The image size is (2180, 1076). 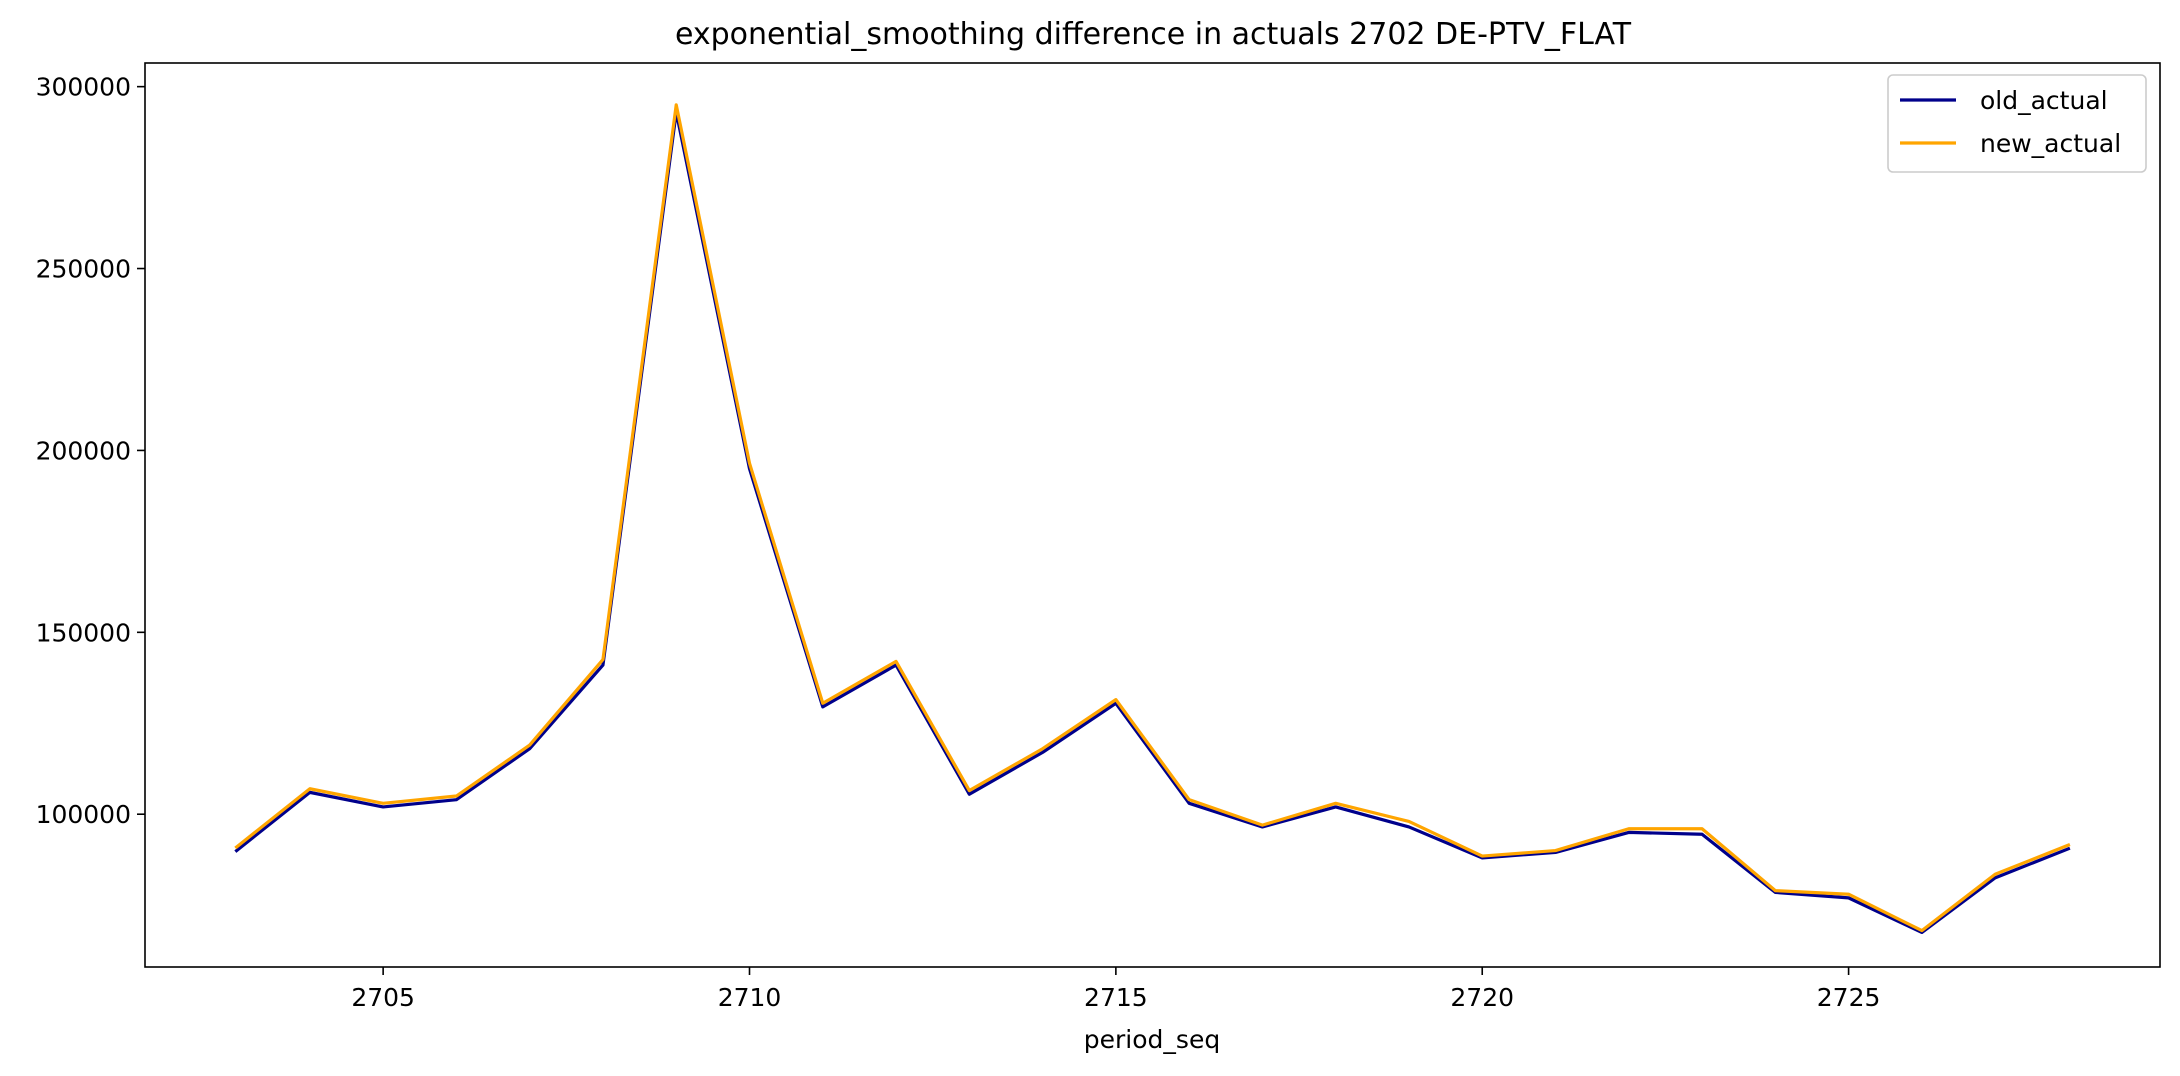 What do you see at coordinates (2044, 100) in the screenshot?
I see `legend-label-old-actual: old_actual` at bounding box center [2044, 100].